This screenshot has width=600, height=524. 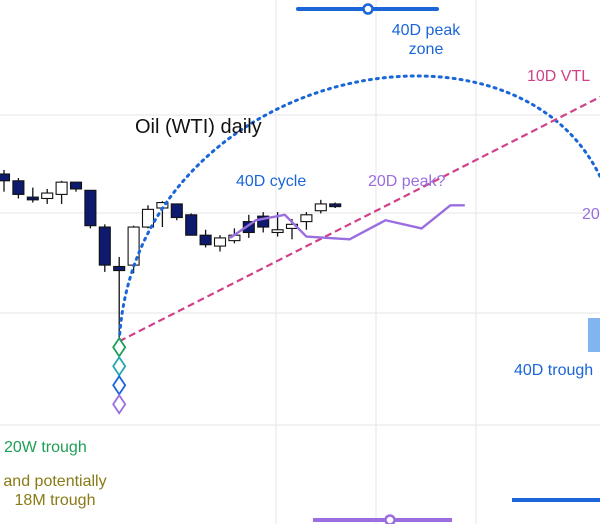 I want to click on peak-zone-dot, so click(x=368, y=9).